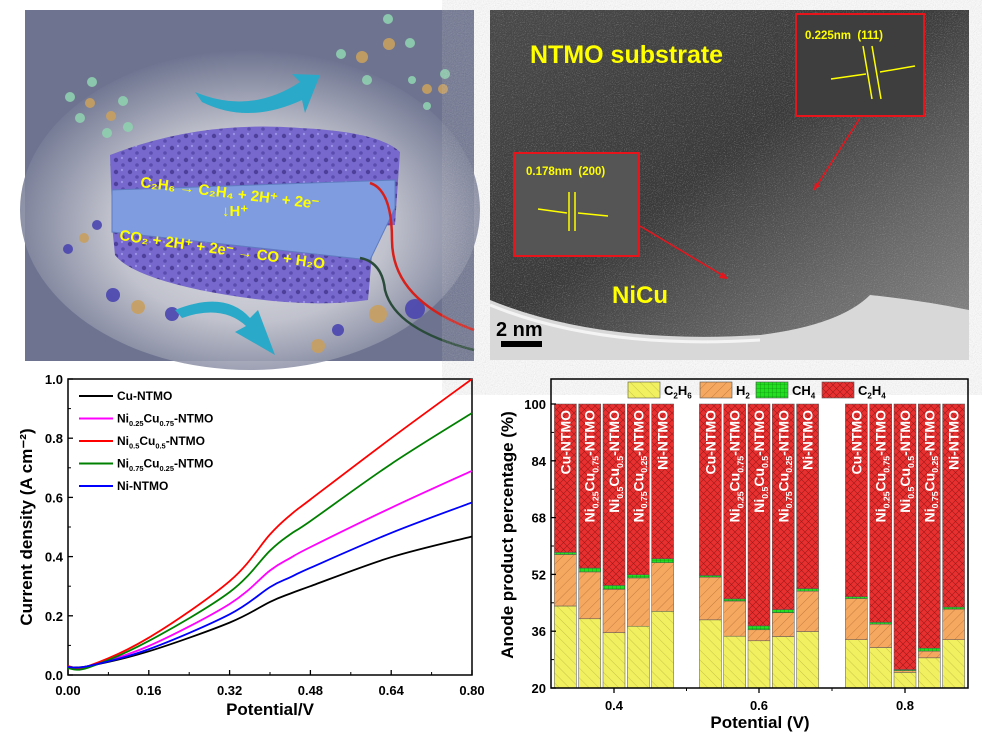  Describe the element at coordinates (626, 55) in the screenshot. I see `substrate-label: NTMO substrate` at that location.